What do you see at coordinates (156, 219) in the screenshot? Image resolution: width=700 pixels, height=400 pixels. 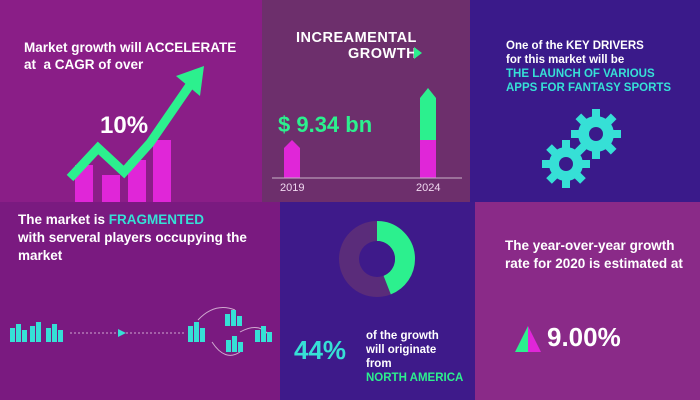 I see `fragmented-highlight: FRAGMENTED` at bounding box center [156, 219].